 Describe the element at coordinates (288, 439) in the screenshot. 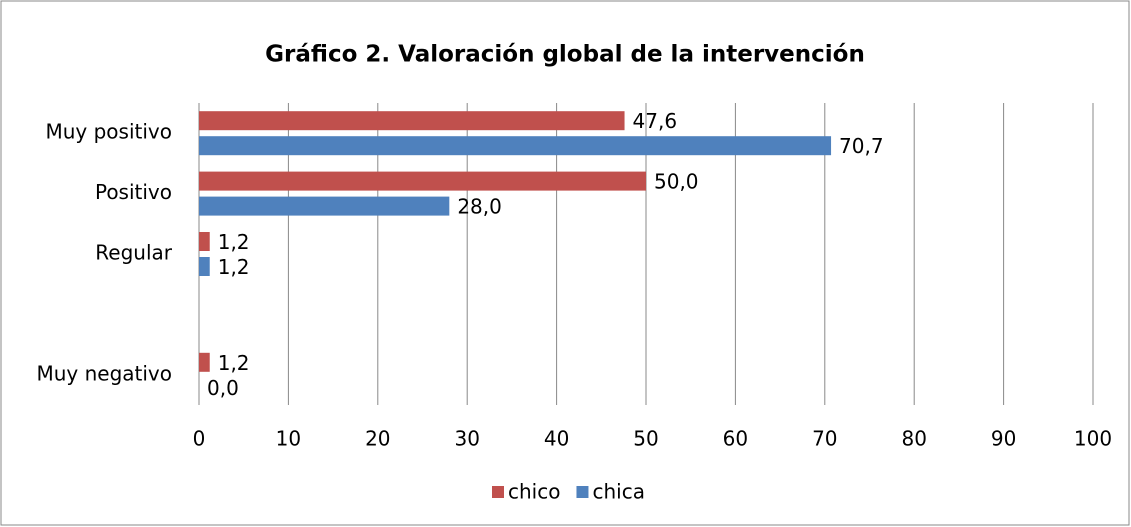

I see `x-tick-label: 10` at that location.